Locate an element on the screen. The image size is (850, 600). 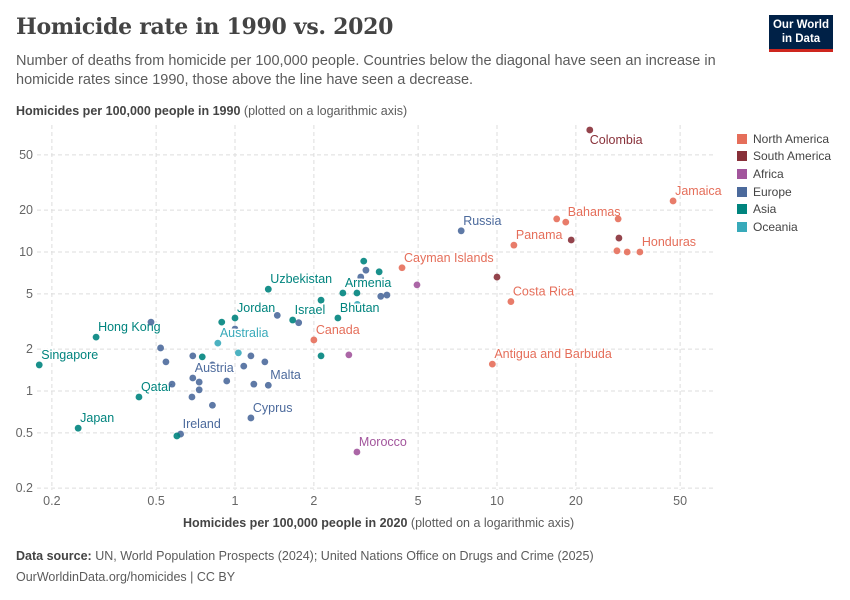
point-label: Morocco is located at coordinates (383, 442).